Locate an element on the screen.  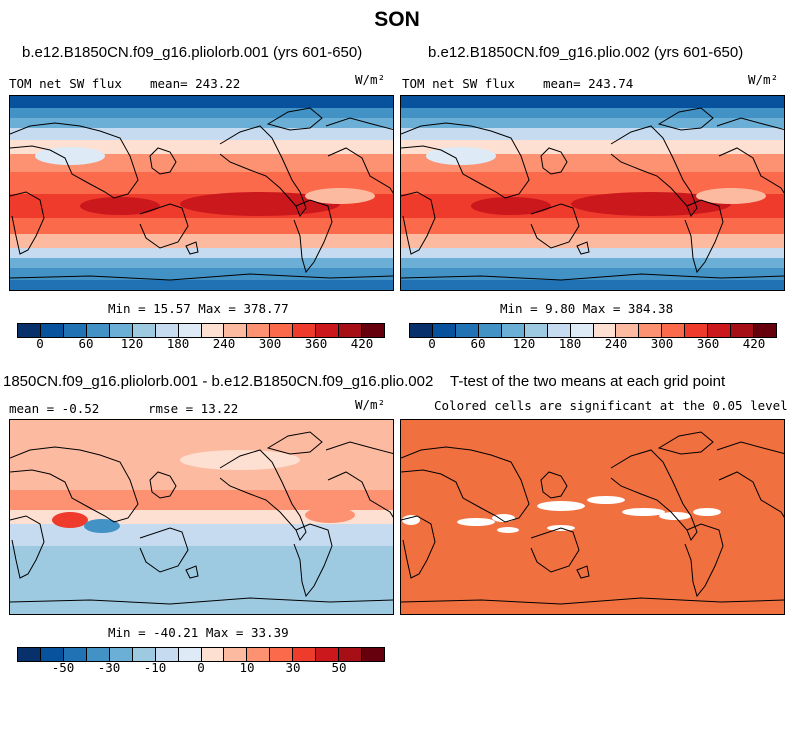
colorbar-tick-label: 300 is located at coordinates (270, 343).